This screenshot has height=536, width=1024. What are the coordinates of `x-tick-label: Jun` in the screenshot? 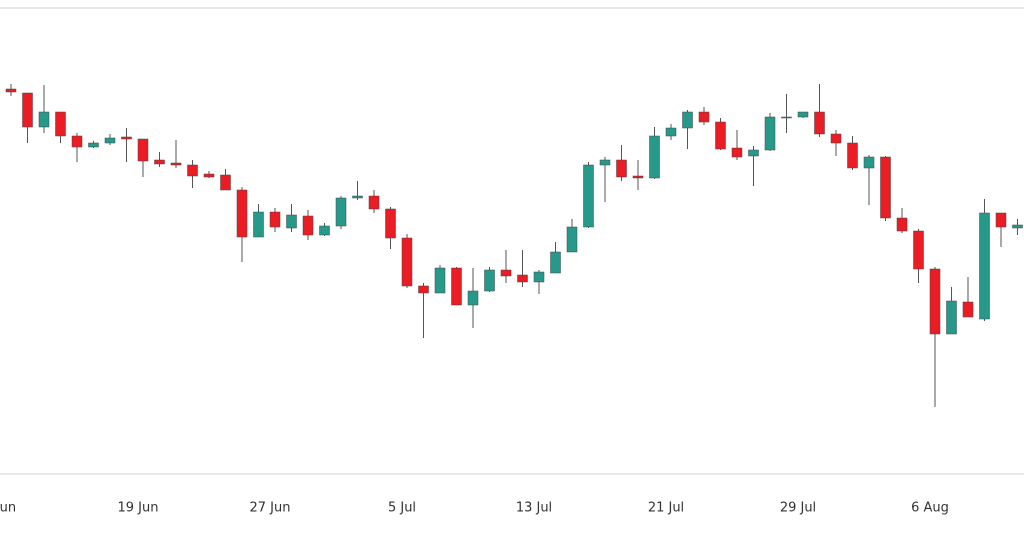 It's located at (8, 508).